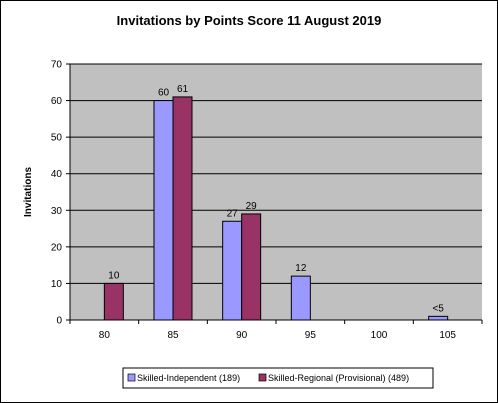 This screenshot has width=498, height=403. Describe the element at coordinates (379, 335) in the screenshot. I see `x-tick-label-100: 100` at that location.